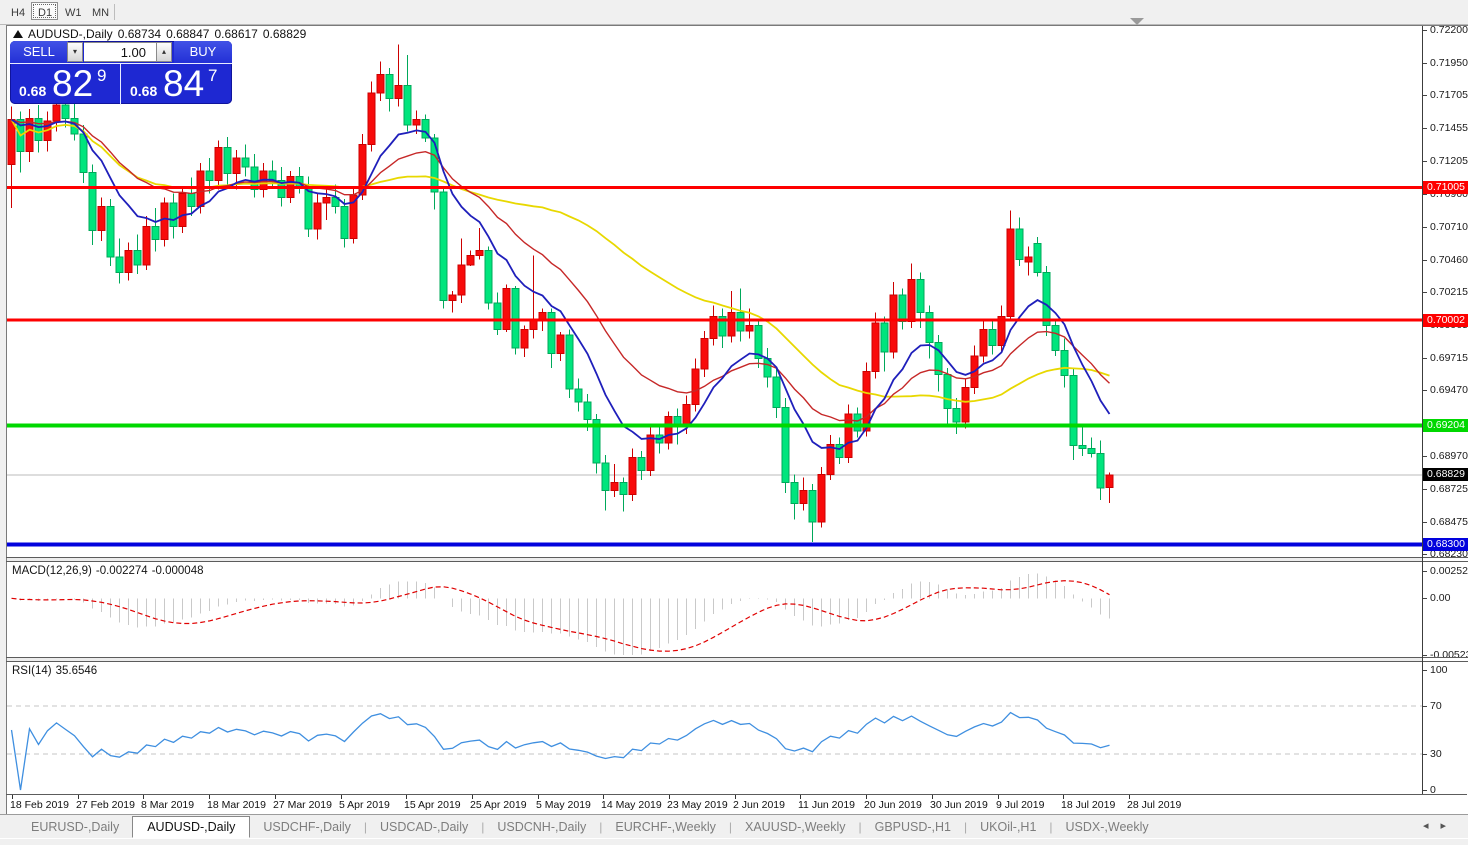 The height and width of the screenshot is (845, 1468). Describe the element at coordinates (39, 805) in the screenshot. I see `date-label: 18 Feb 2019` at that location.